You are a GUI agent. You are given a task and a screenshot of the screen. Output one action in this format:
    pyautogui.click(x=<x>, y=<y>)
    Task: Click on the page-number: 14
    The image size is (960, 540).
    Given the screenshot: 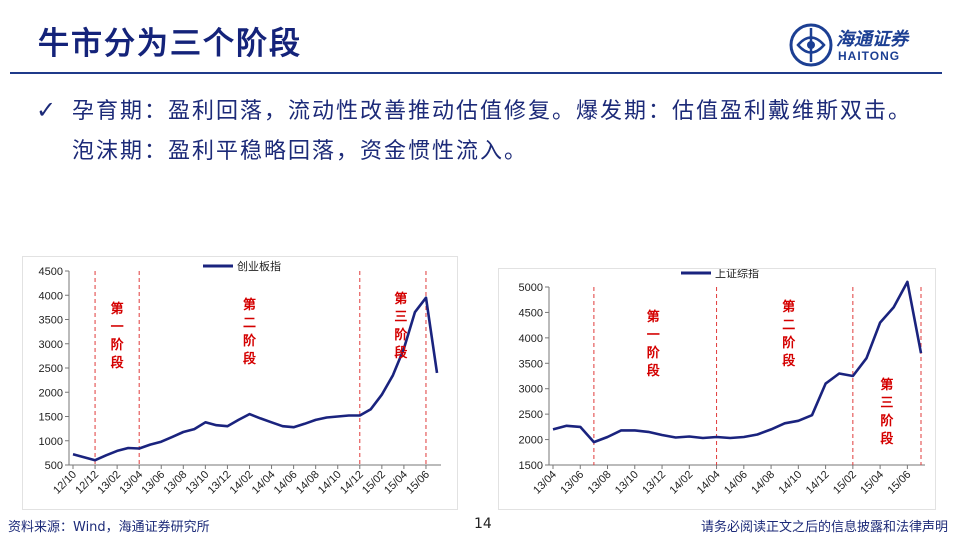 What is the action you would take?
    pyautogui.click(x=483, y=524)
    